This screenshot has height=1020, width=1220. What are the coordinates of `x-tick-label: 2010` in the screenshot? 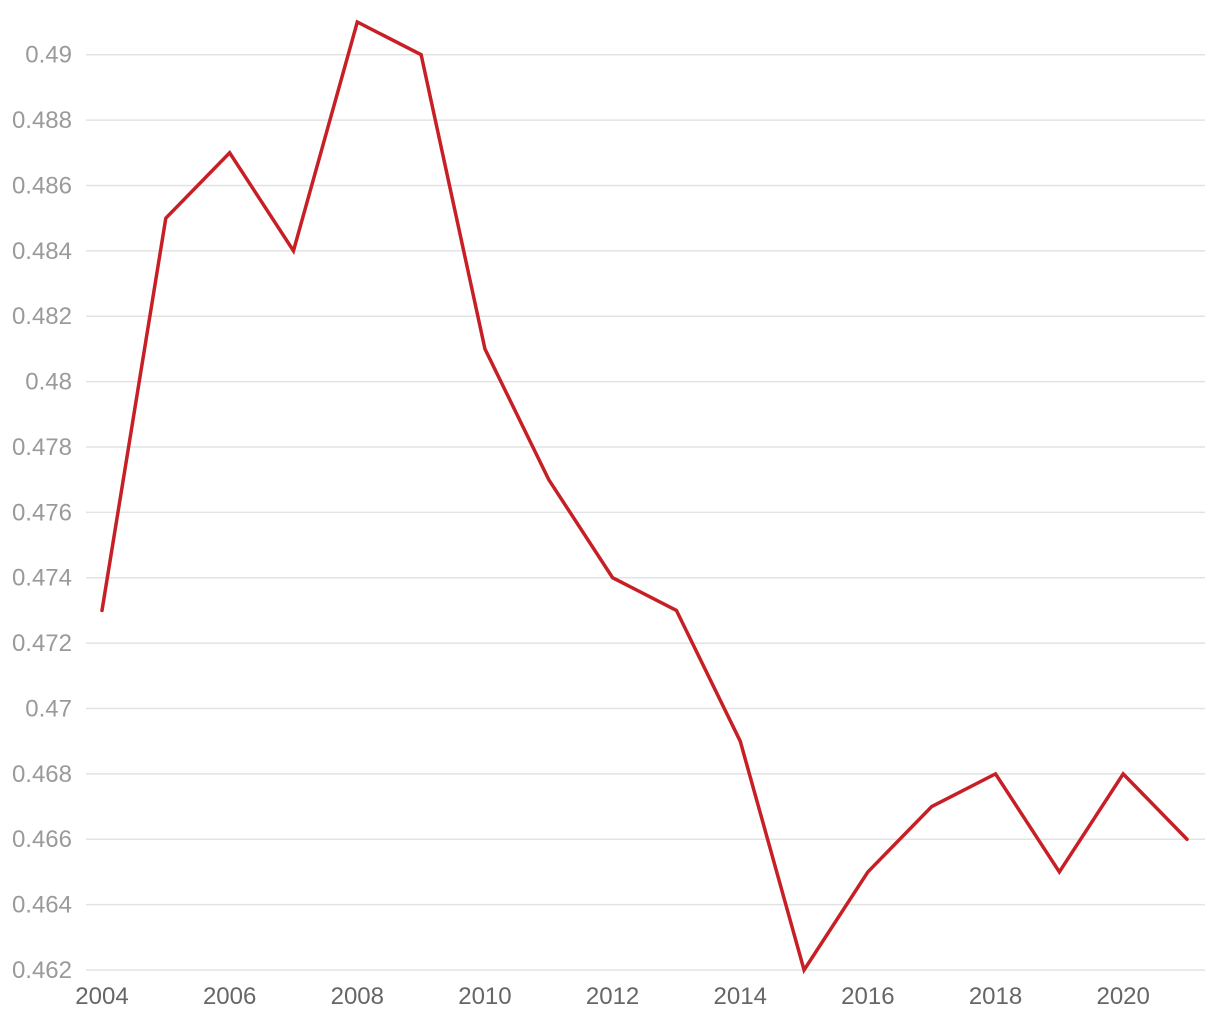 It's located at (484, 996).